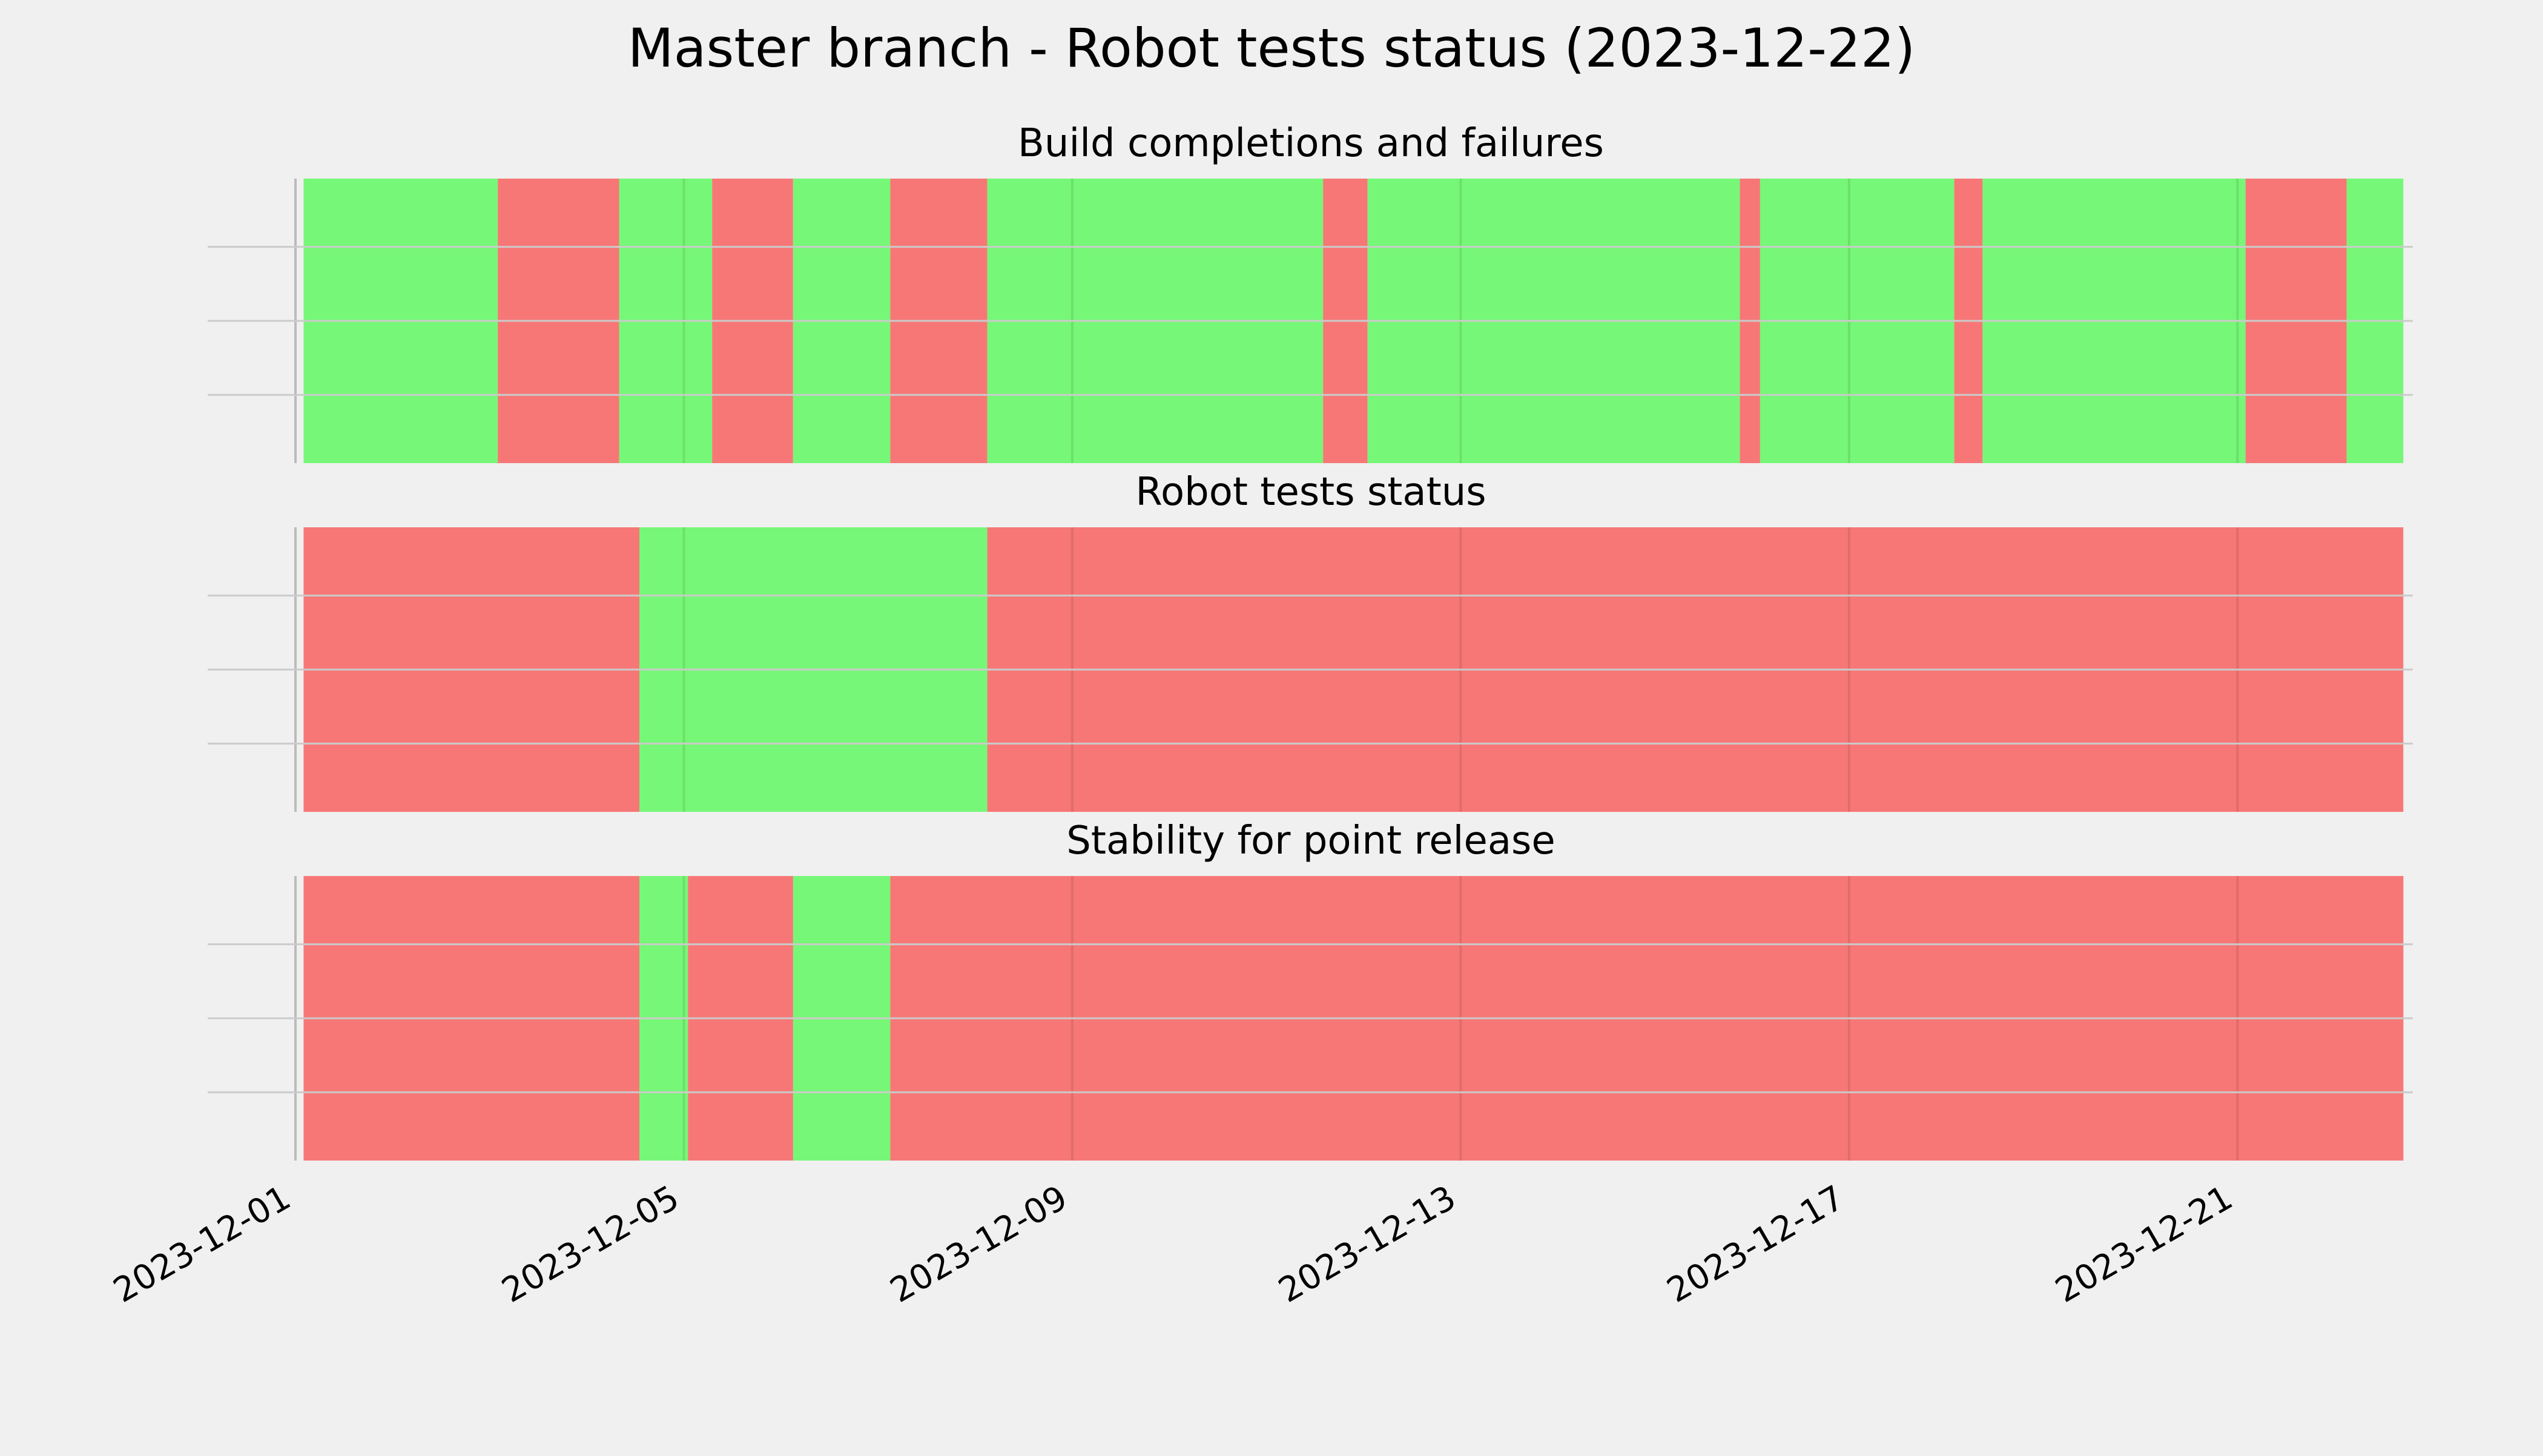 The height and width of the screenshot is (1456, 2543). What do you see at coordinates (1311, 143) in the screenshot?
I see `panel-title-build: Build completions and failures` at bounding box center [1311, 143].